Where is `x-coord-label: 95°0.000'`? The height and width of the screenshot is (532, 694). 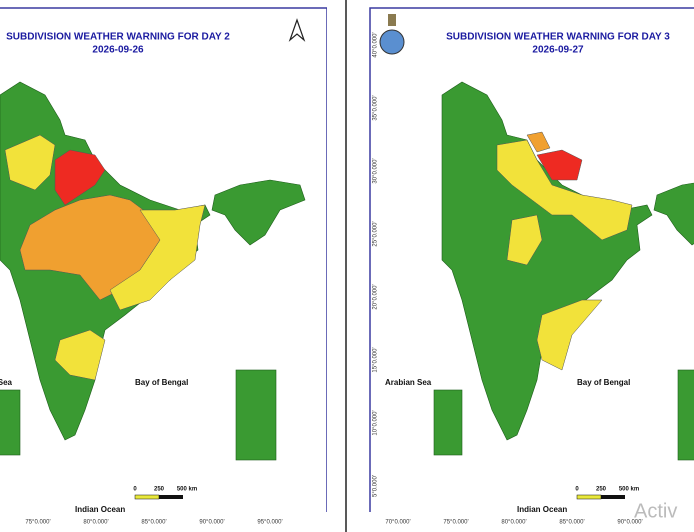 x-coord-label: 95°0.000' is located at coordinates (269, 523).